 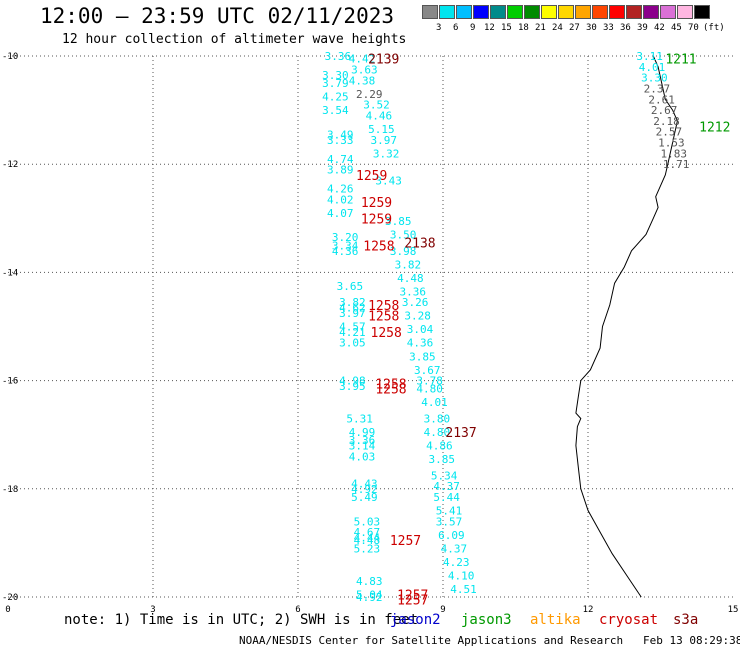 What do you see at coordinates (429, 381) in the screenshot?
I see `wave-height-value: 3.78` at bounding box center [429, 381].